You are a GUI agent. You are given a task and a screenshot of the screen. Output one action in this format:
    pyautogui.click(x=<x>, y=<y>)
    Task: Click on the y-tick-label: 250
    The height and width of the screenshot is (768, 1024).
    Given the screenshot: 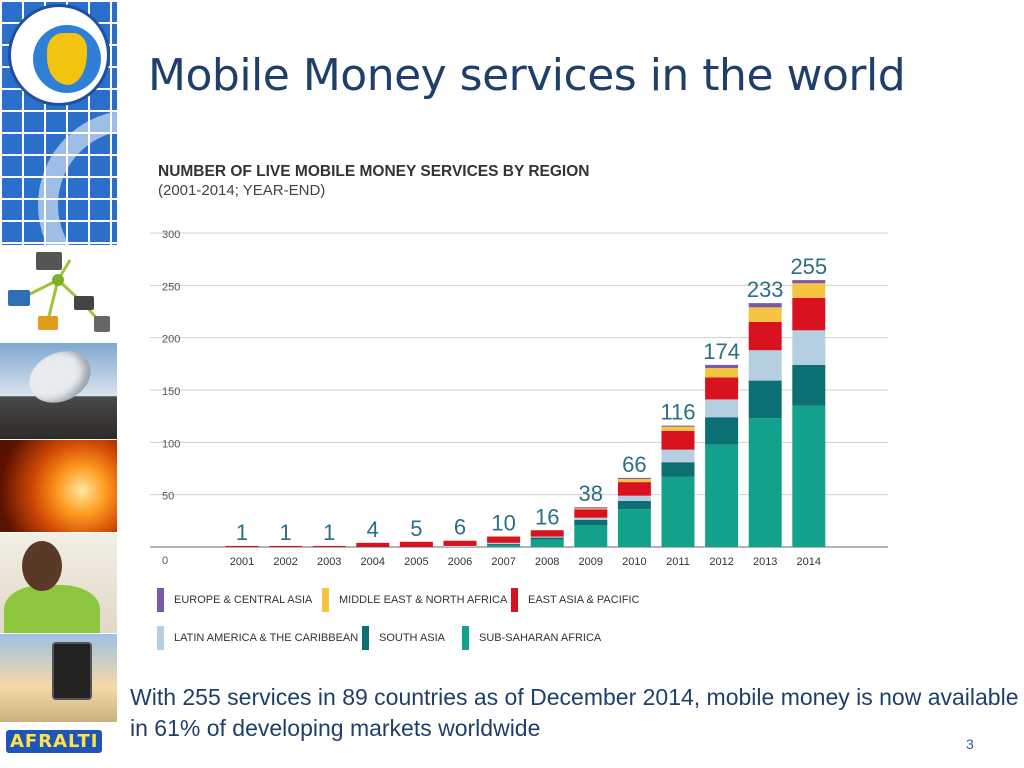 What is the action you would take?
    pyautogui.click(x=171, y=287)
    